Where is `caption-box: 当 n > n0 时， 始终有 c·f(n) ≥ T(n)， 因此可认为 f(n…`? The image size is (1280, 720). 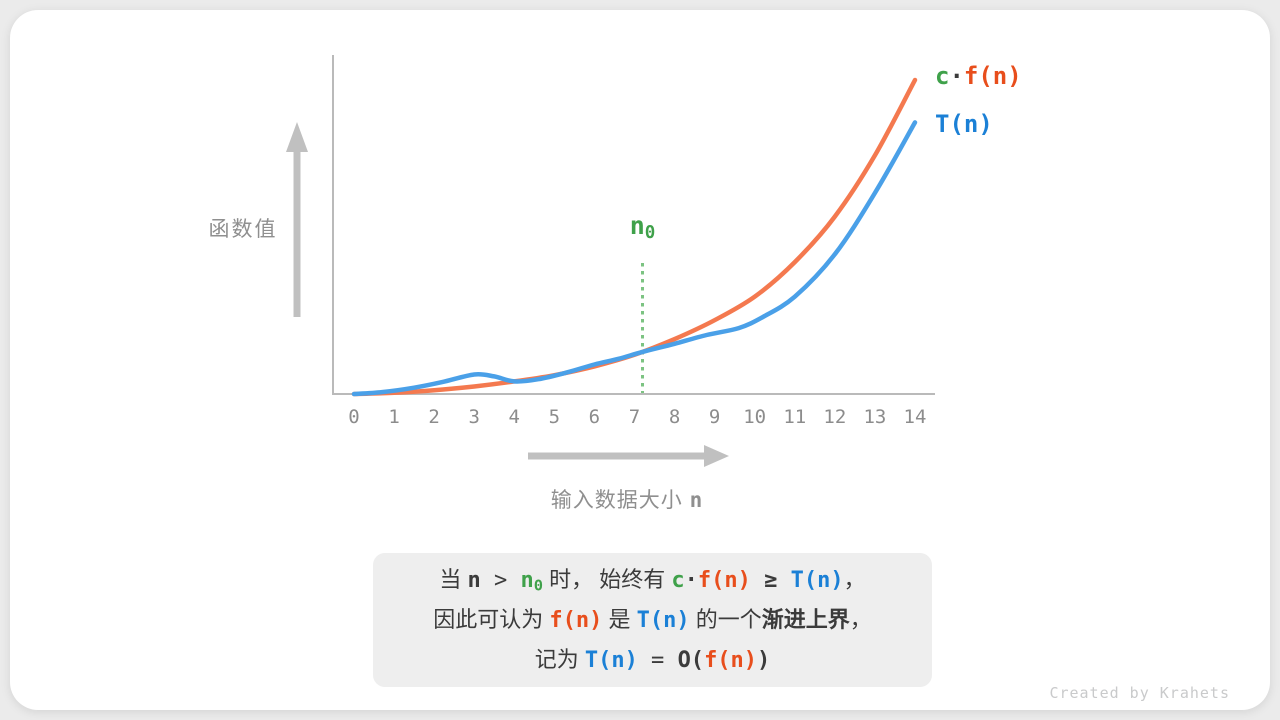 caption-box: 当 n > n0 时， 始终有 c·f(n) ≥ T(n)， 因此可认为 f(n… is located at coordinates (652, 620).